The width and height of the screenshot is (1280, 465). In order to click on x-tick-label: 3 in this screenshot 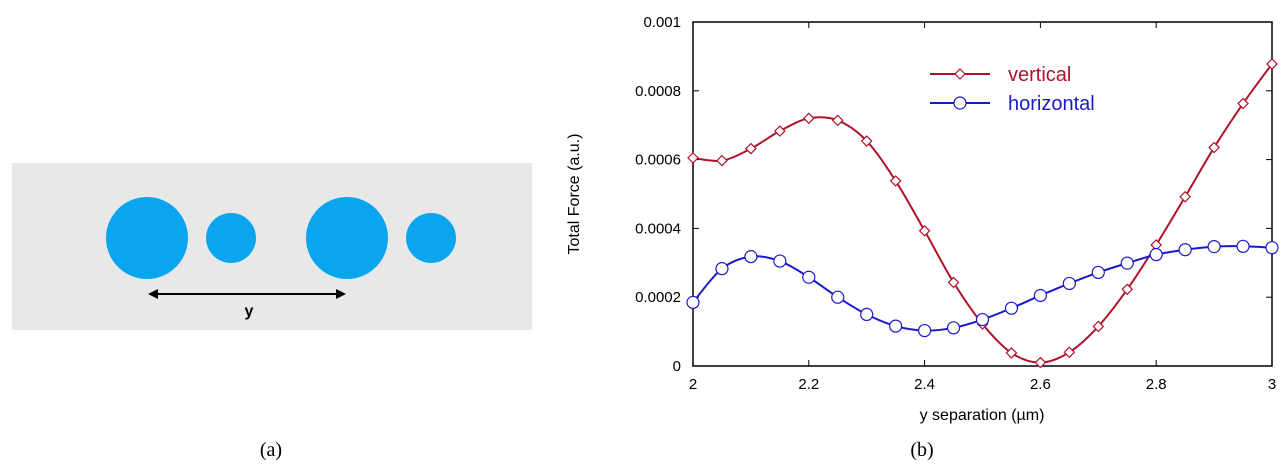, I will do `click(1272, 384)`.